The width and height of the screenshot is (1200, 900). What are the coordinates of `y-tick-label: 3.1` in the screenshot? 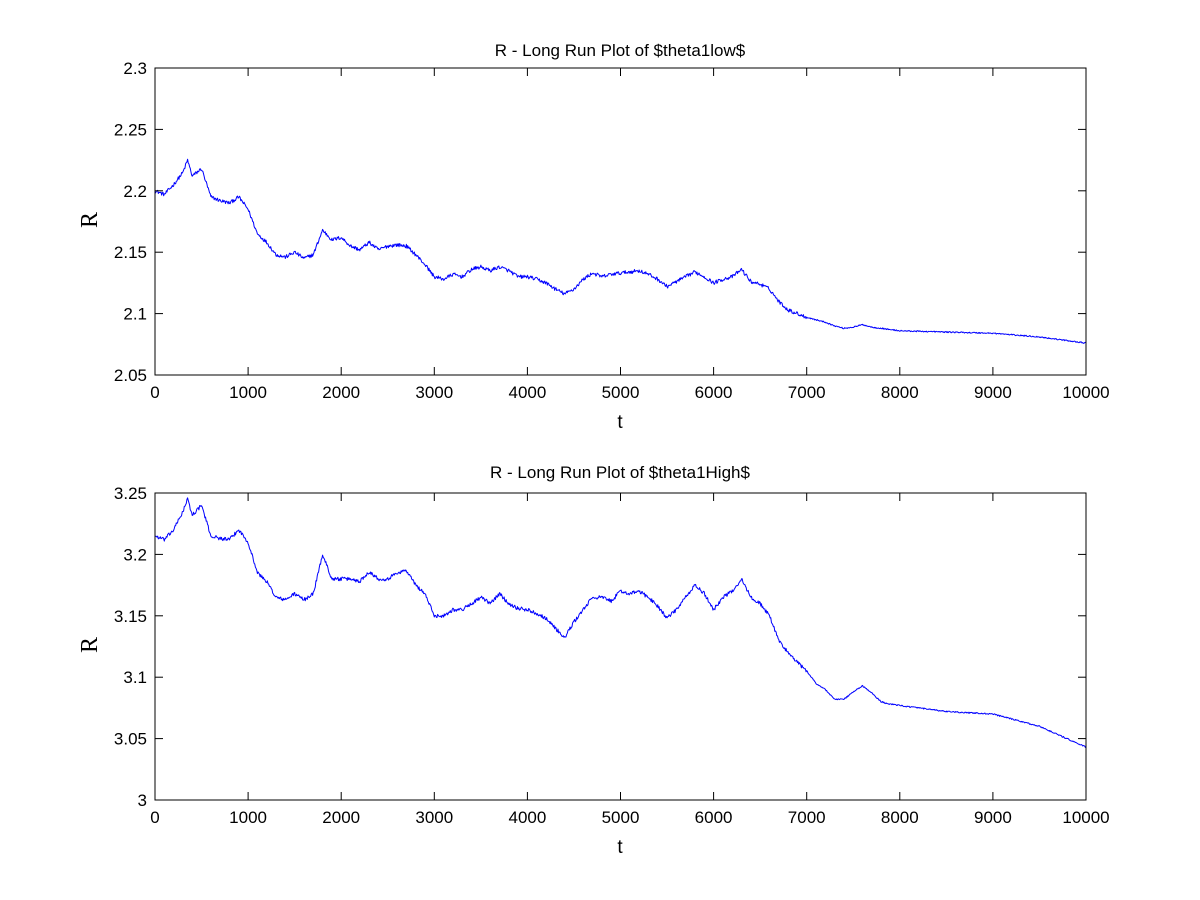 It's located at (135, 677).